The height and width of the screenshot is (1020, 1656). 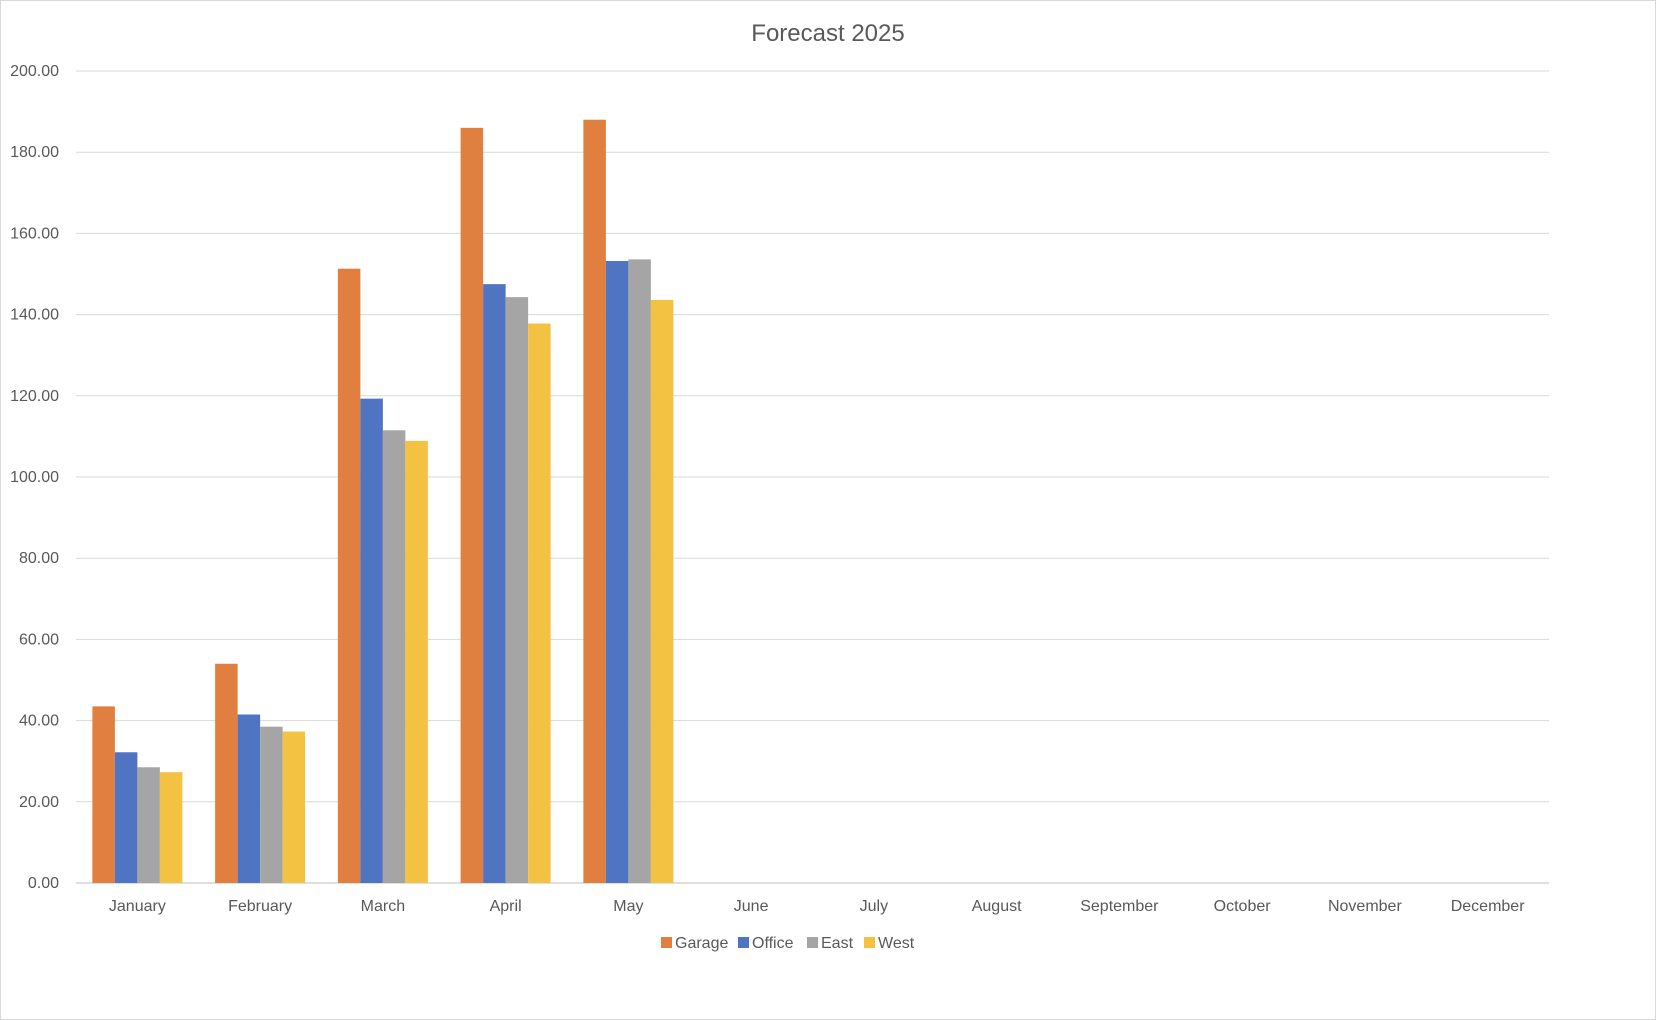 I want to click on x-tick-label: March, so click(x=383, y=906).